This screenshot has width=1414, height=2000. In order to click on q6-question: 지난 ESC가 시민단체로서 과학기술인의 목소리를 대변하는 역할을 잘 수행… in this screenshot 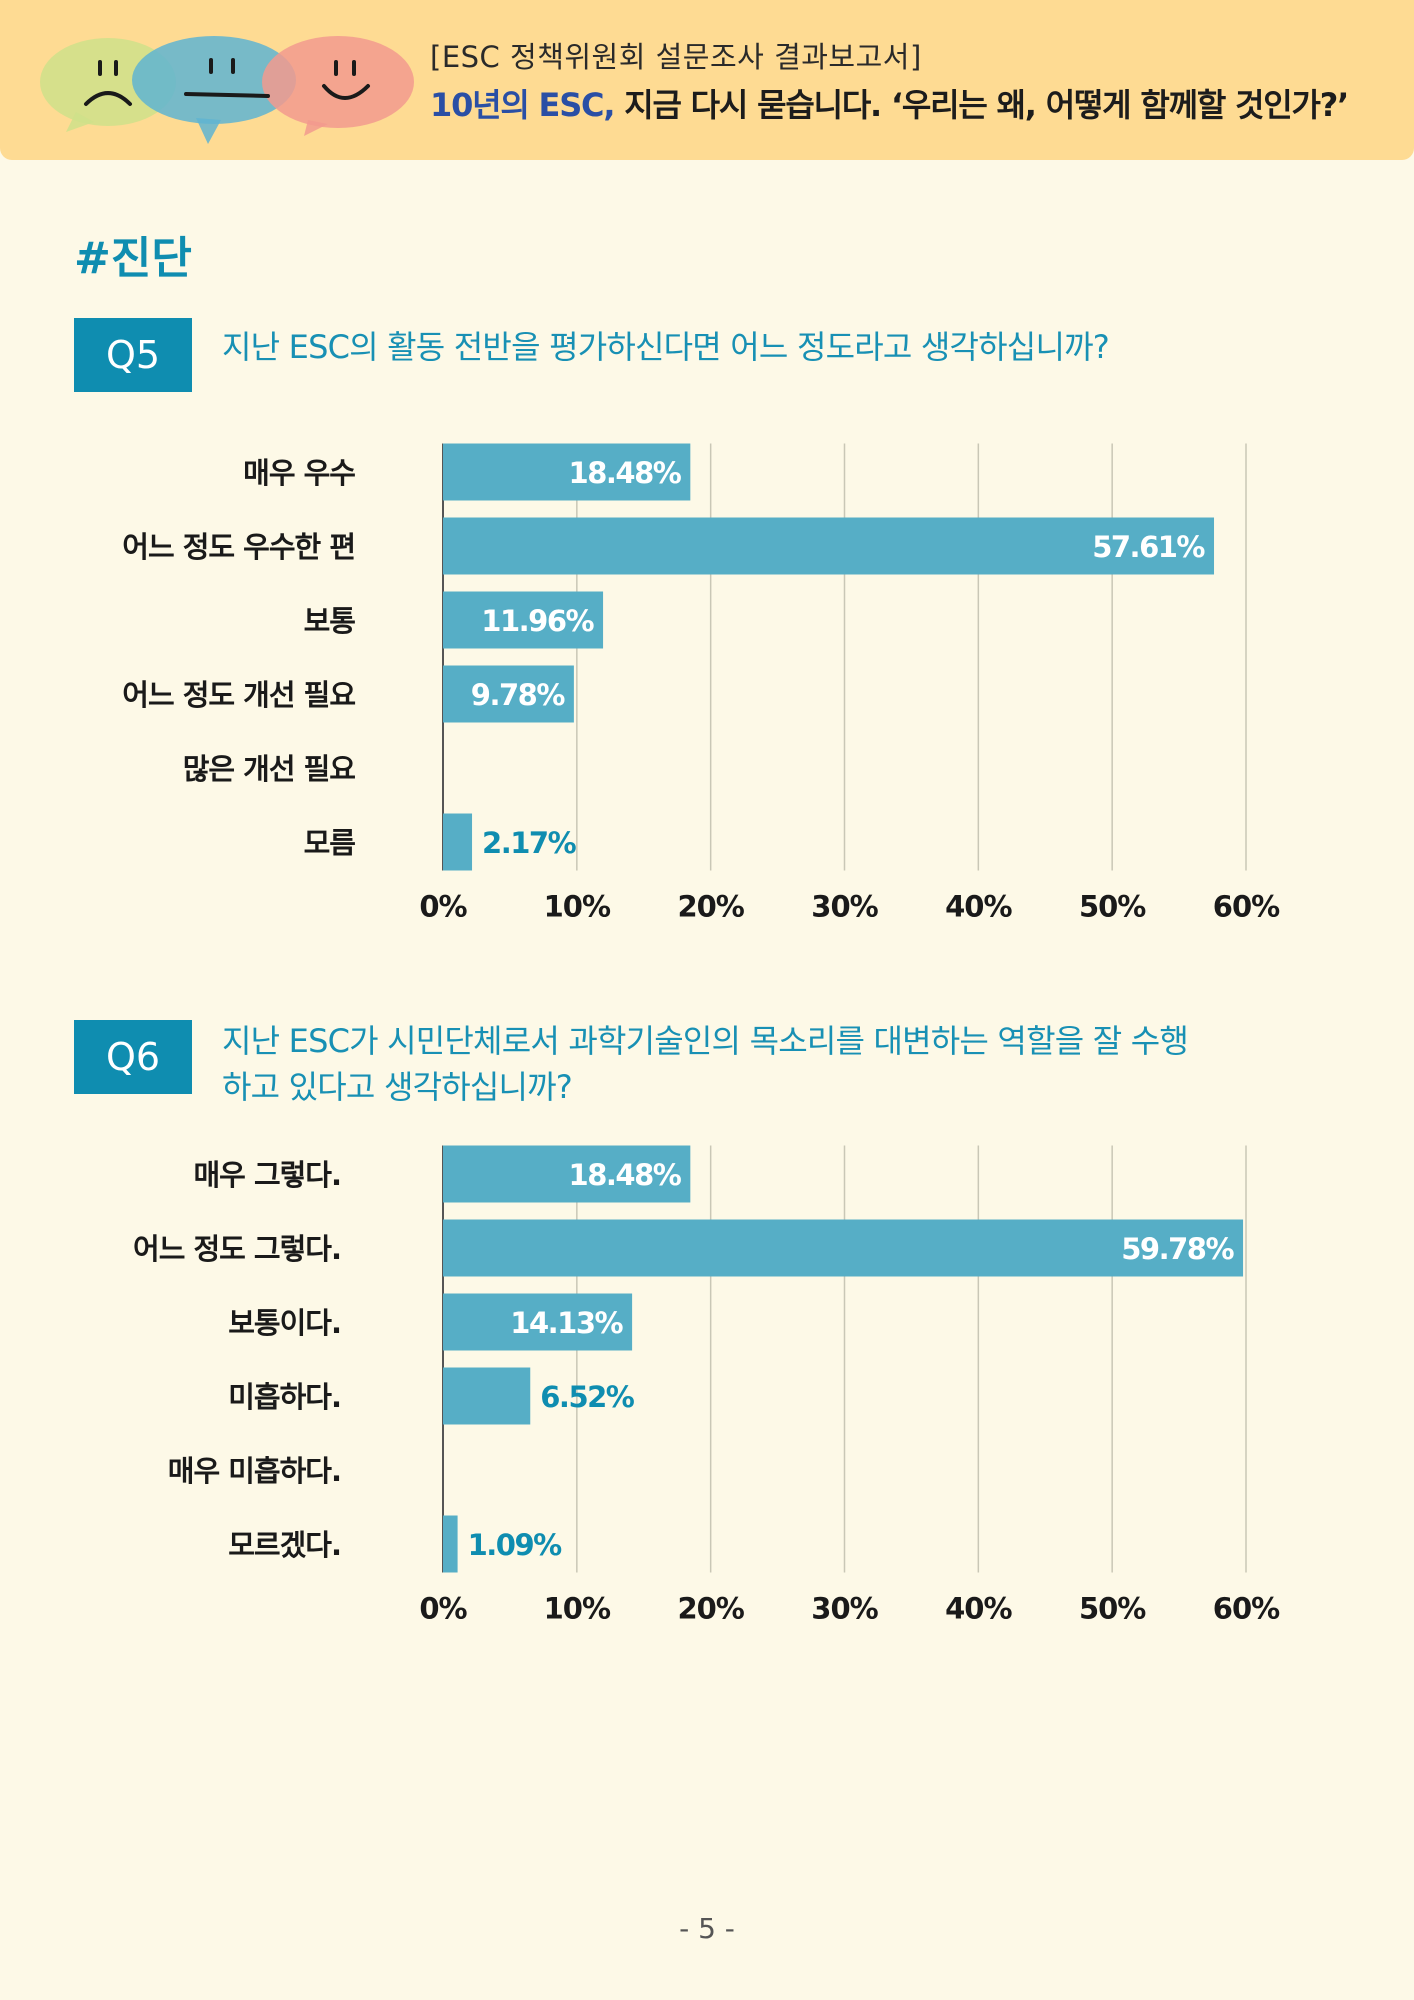, I will do `click(705, 1064)`.